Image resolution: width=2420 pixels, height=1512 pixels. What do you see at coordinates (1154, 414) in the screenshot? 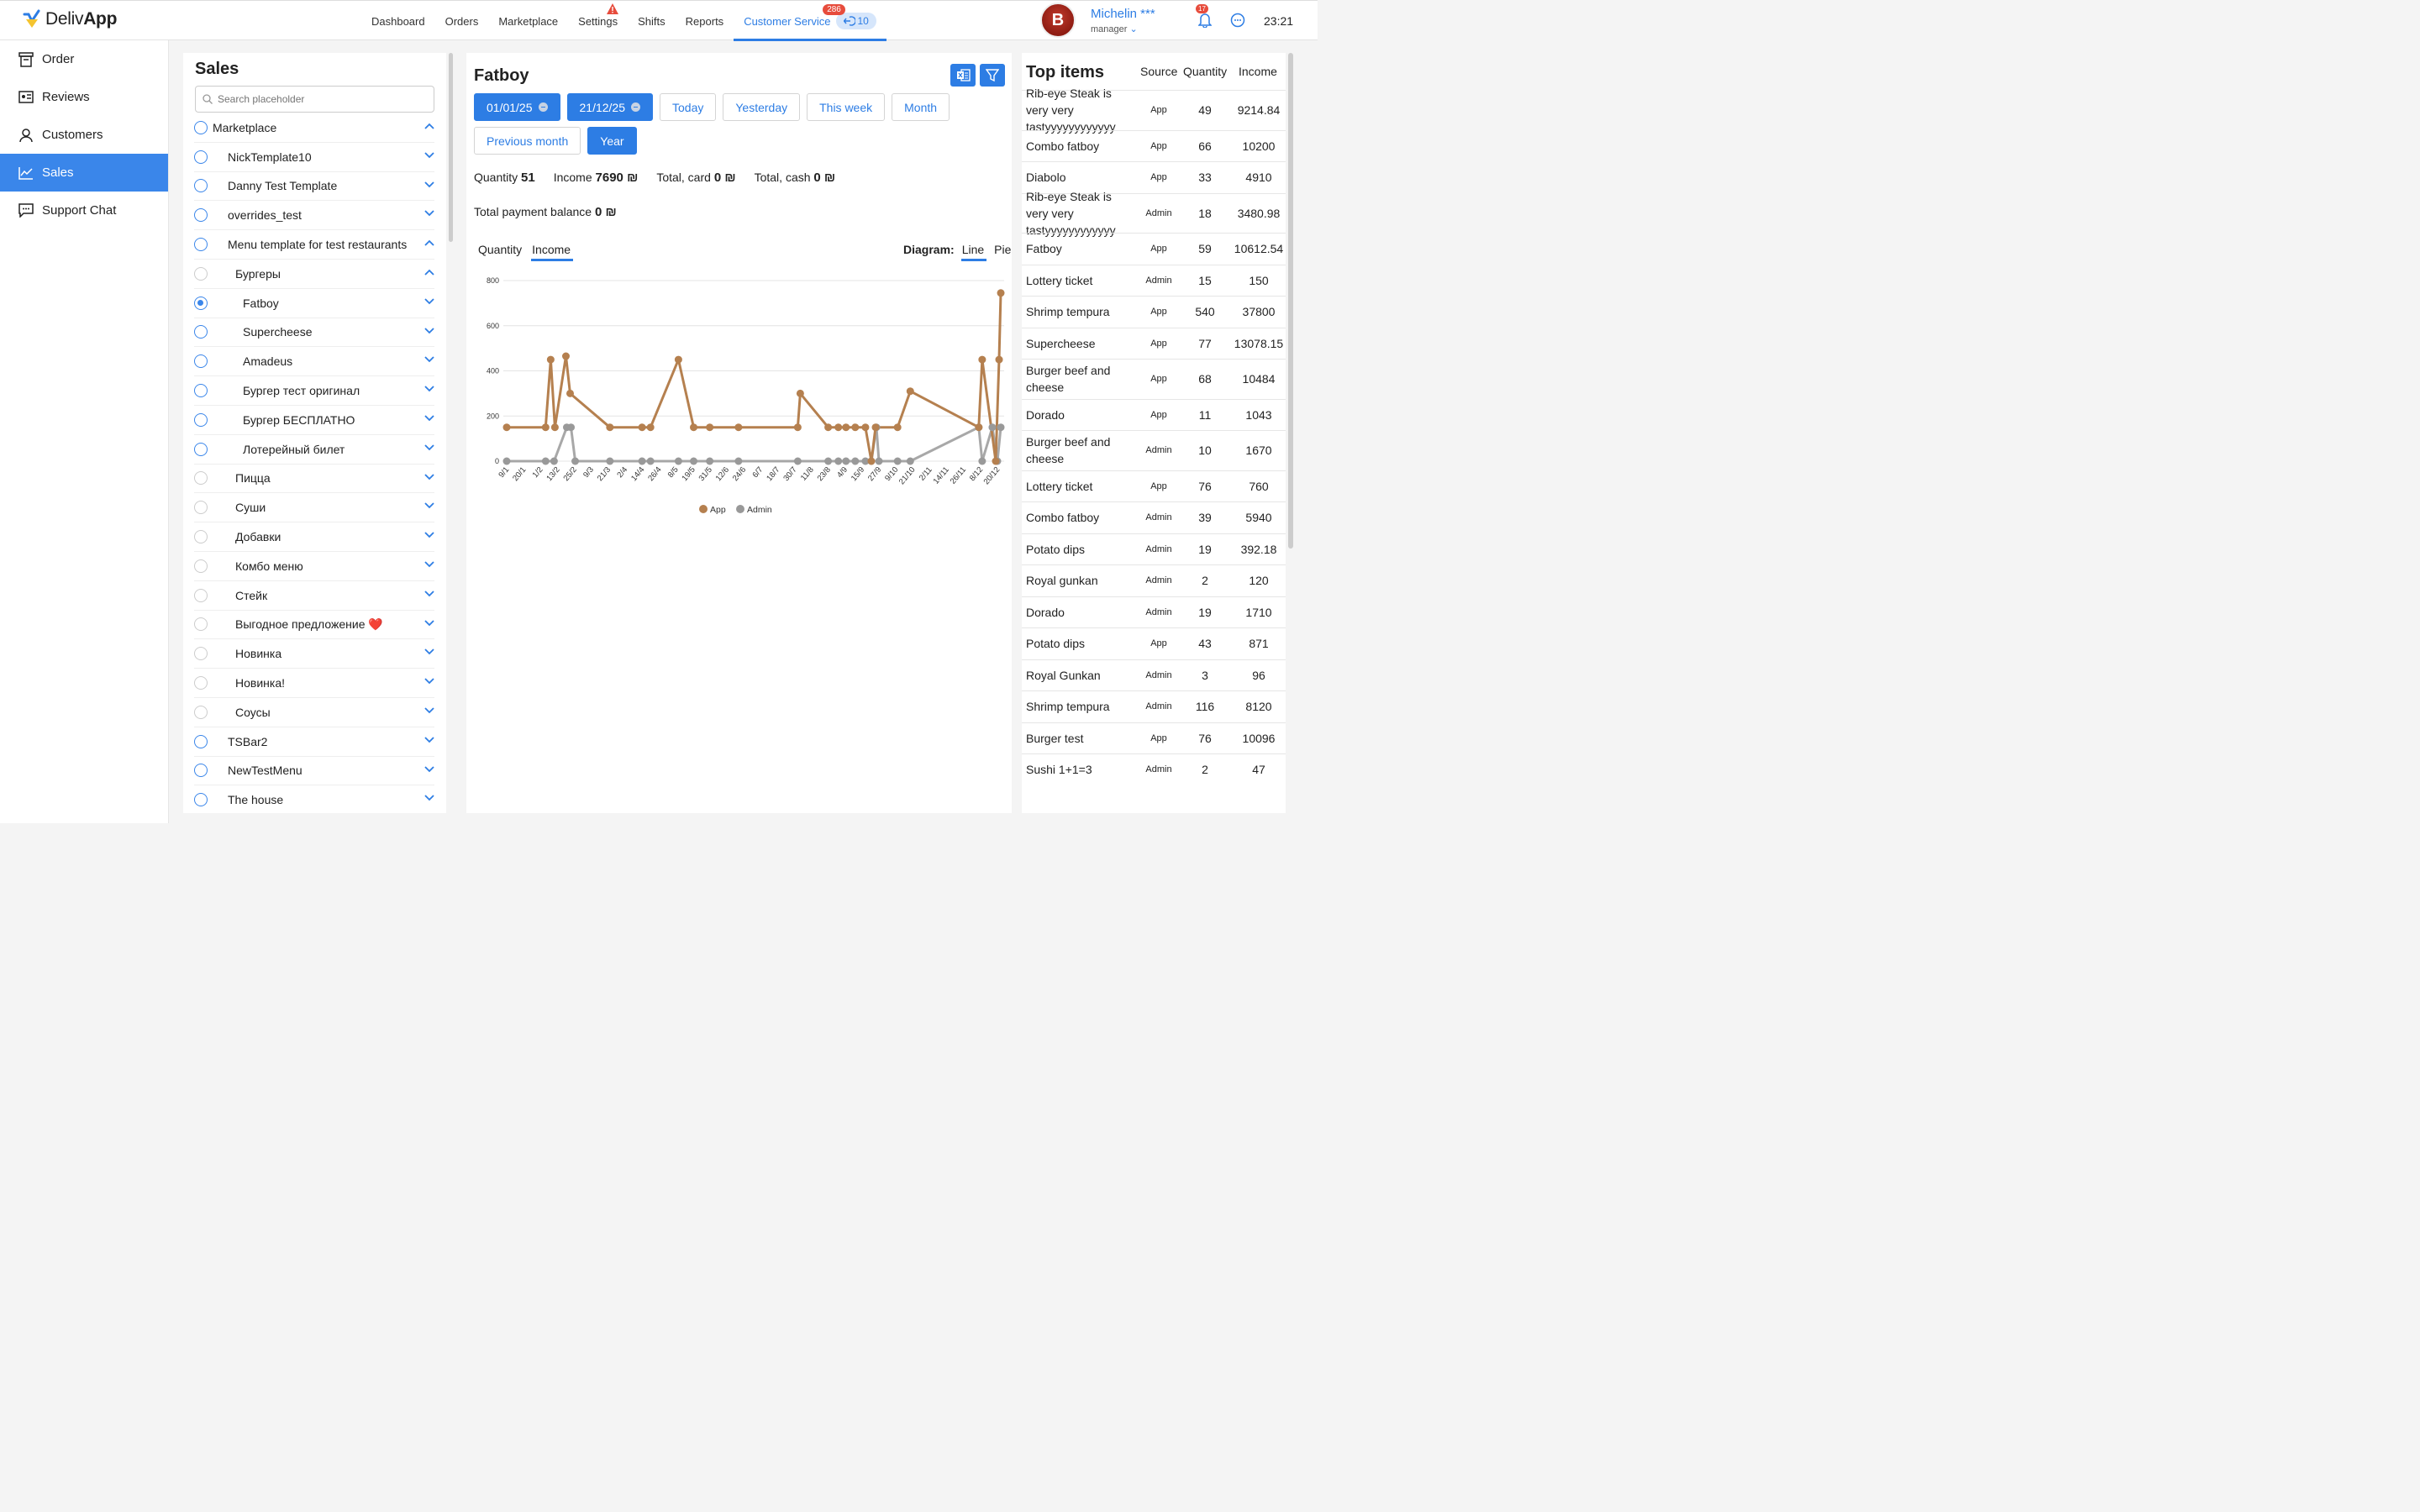
I see `table-row: Dorado App 11 1043` at bounding box center [1154, 414].